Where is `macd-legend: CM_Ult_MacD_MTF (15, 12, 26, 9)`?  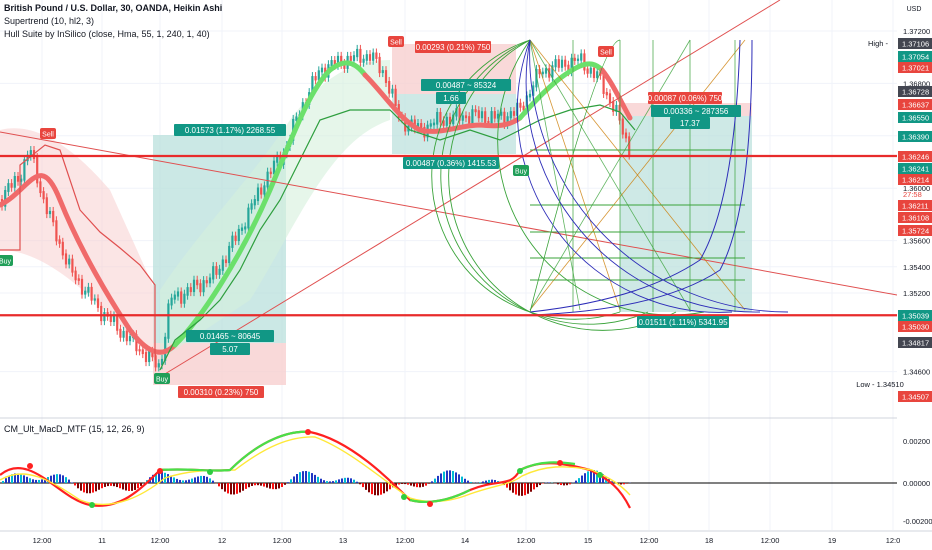 macd-legend: CM_Ult_MacD_MTF (15, 12, 26, 9) is located at coordinates (74, 429).